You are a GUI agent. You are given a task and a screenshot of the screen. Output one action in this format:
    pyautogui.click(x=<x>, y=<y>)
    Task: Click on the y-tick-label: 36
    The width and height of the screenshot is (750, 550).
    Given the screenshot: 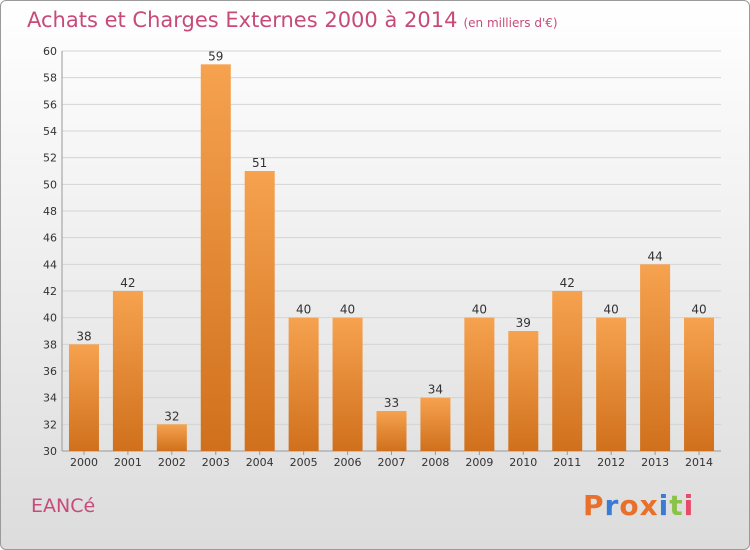 What is the action you would take?
    pyautogui.click(x=50, y=371)
    